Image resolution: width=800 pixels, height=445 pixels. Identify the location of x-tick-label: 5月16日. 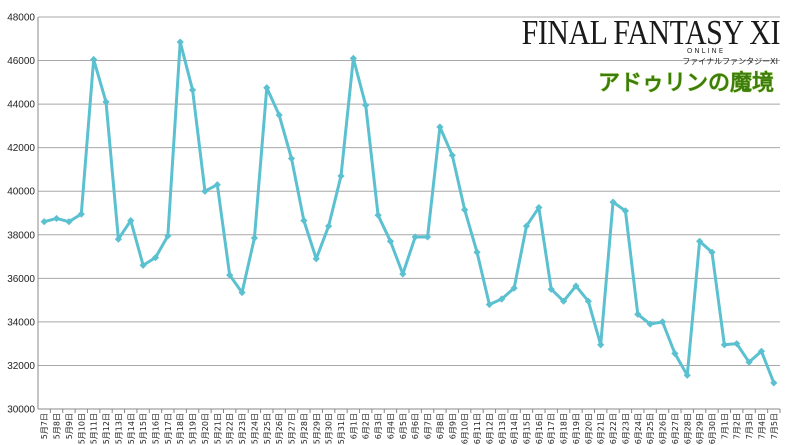
(155, 428).